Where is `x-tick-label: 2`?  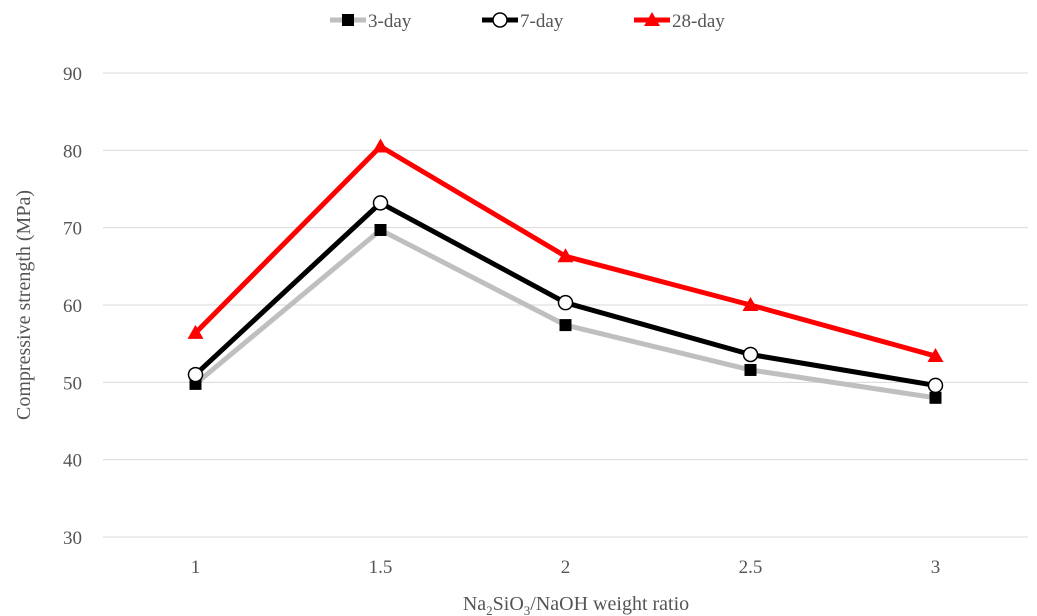 x-tick-label: 2 is located at coordinates (566, 567).